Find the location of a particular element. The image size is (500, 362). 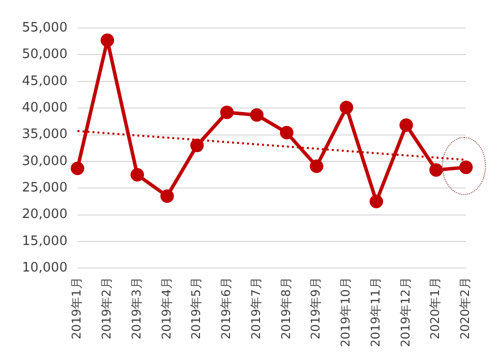

x-tick-label: 2019年6月 is located at coordinates (226, 308).